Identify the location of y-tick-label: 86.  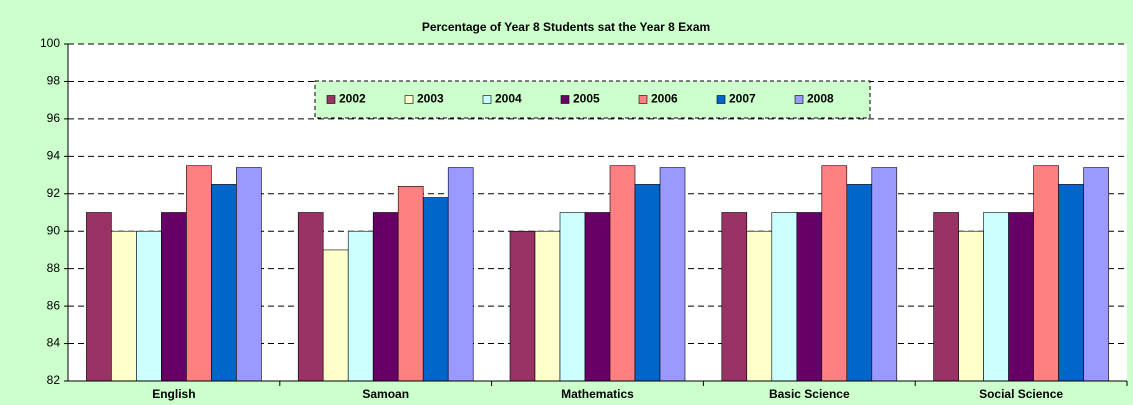
(54, 305).